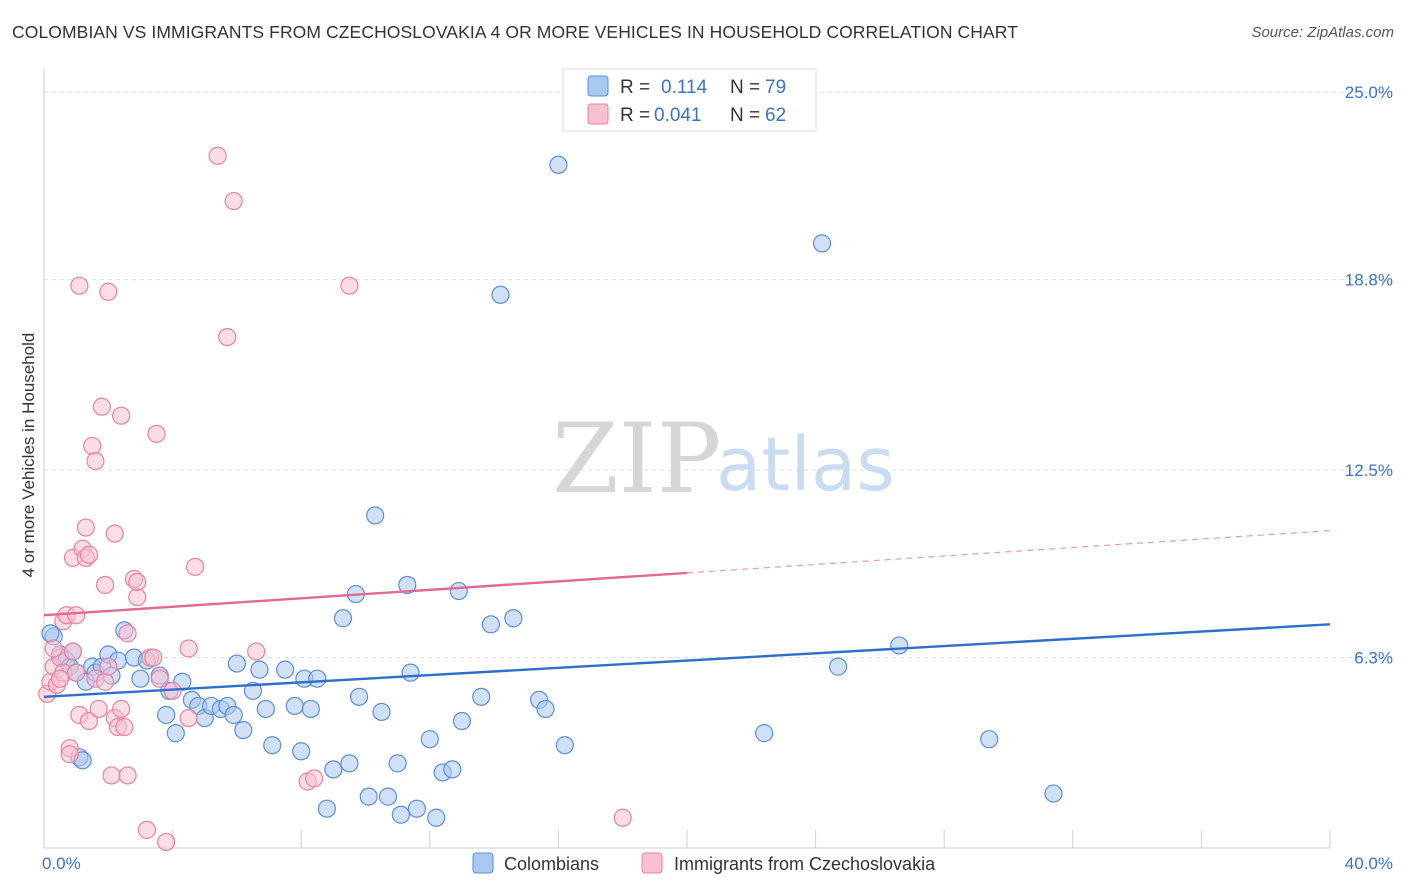 This screenshot has height=892, width=1406. I want to click on bottom-legend-label-colombians: Colombians, so click(551, 864).